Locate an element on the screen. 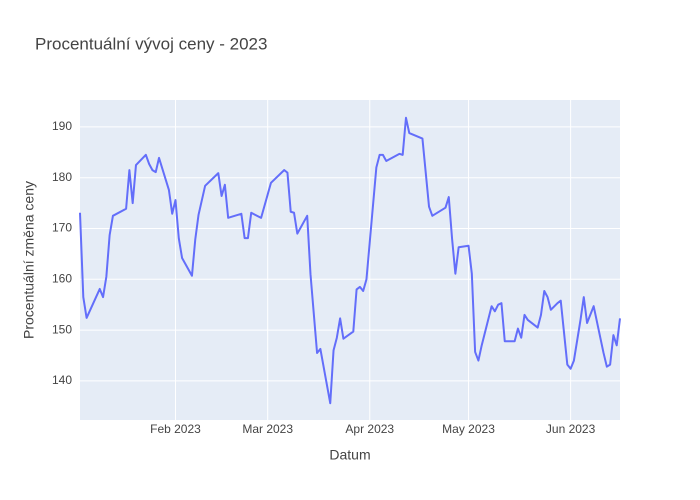 Image resolution: width=700 pixels, height=500 pixels. x-tick-label: Apr 2023 is located at coordinates (369, 429).